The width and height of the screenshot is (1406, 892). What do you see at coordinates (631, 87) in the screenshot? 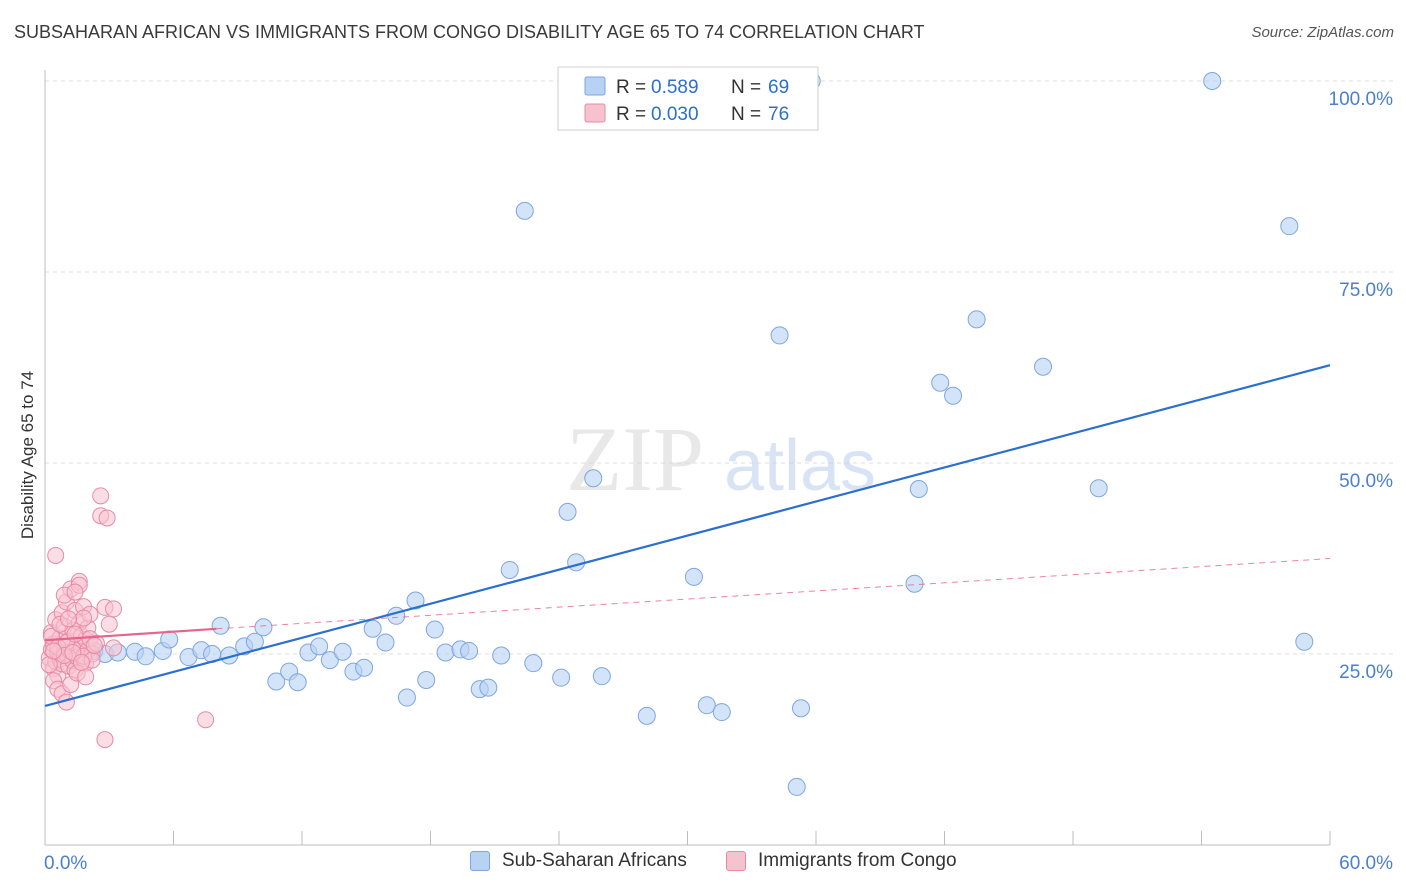
I see `legend-r-label-1: R =` at bounding box center [631, 87].